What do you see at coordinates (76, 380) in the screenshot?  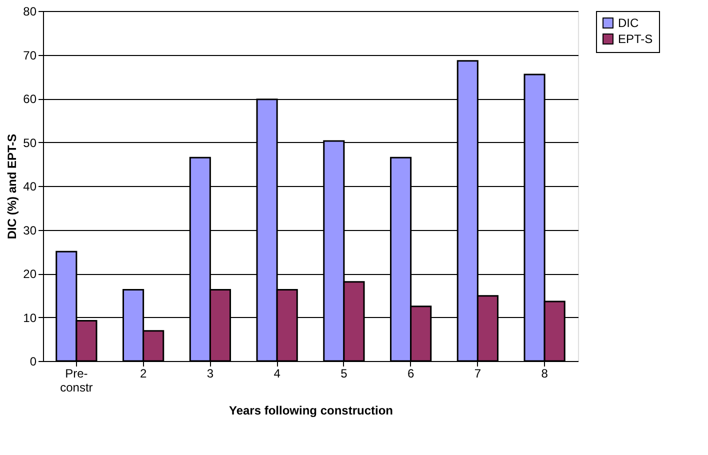 I see `x-tick-label: Pre-constr` at bounding box center [76, 380].